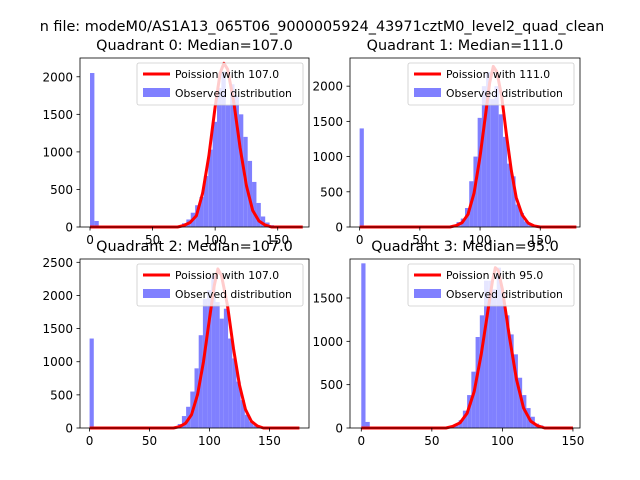  What do you see at coordinates (498, 74) in the screenshot?
I see `legend-label-poisson: Poission with 111.0` at bounding box center [498, 74].